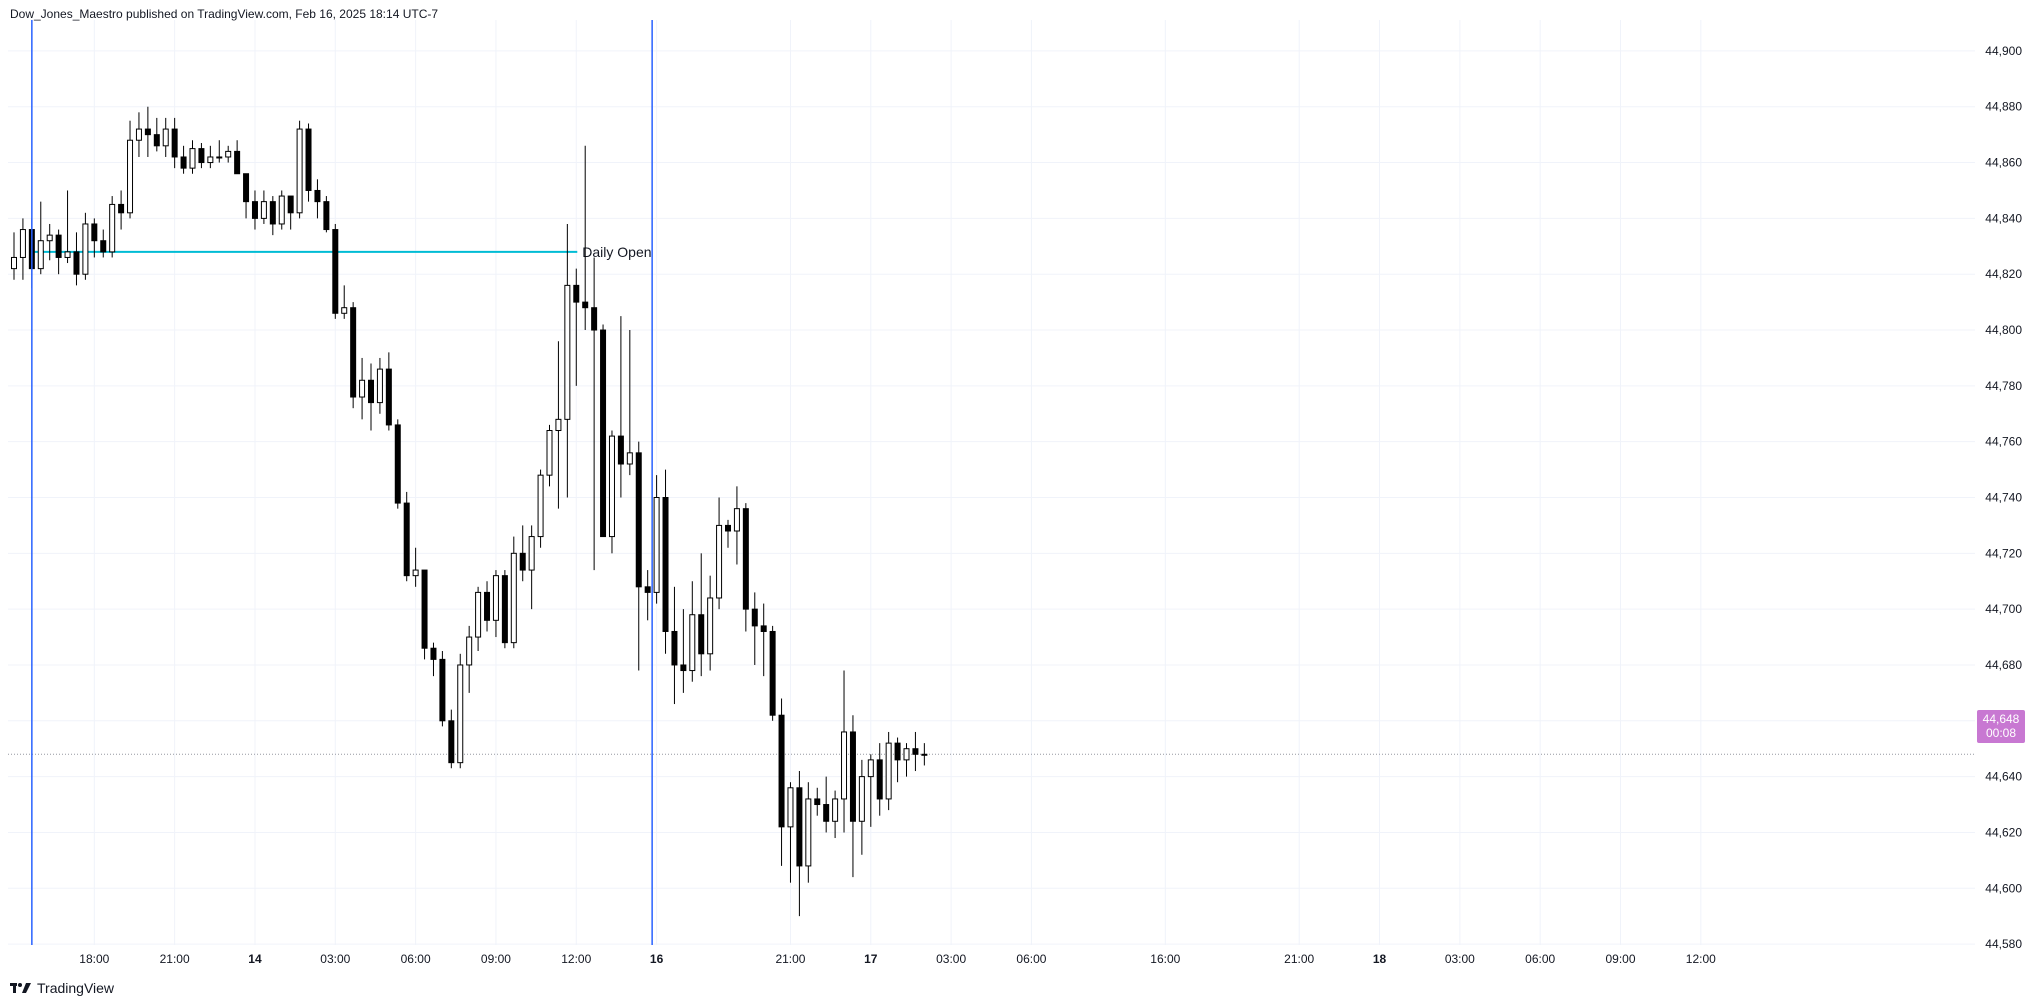 The image size is (2039, 1007). What do you see at coordinates (2003, 553) in the screenshot?
I see `y-axis-tick-label: 44,720` at bounding box center [2003, 553].